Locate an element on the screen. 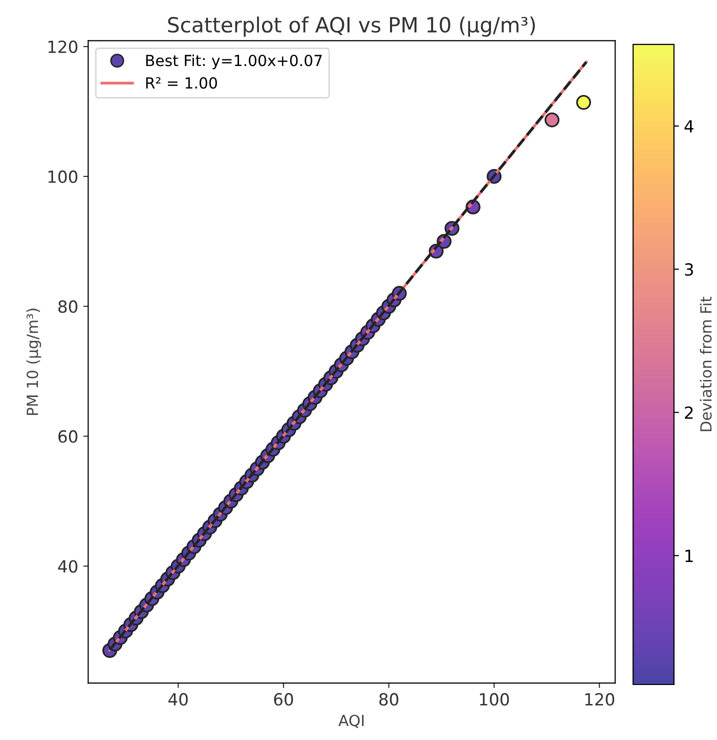  legend-label: R² = 1.00 is located at coordinates (181, 83).